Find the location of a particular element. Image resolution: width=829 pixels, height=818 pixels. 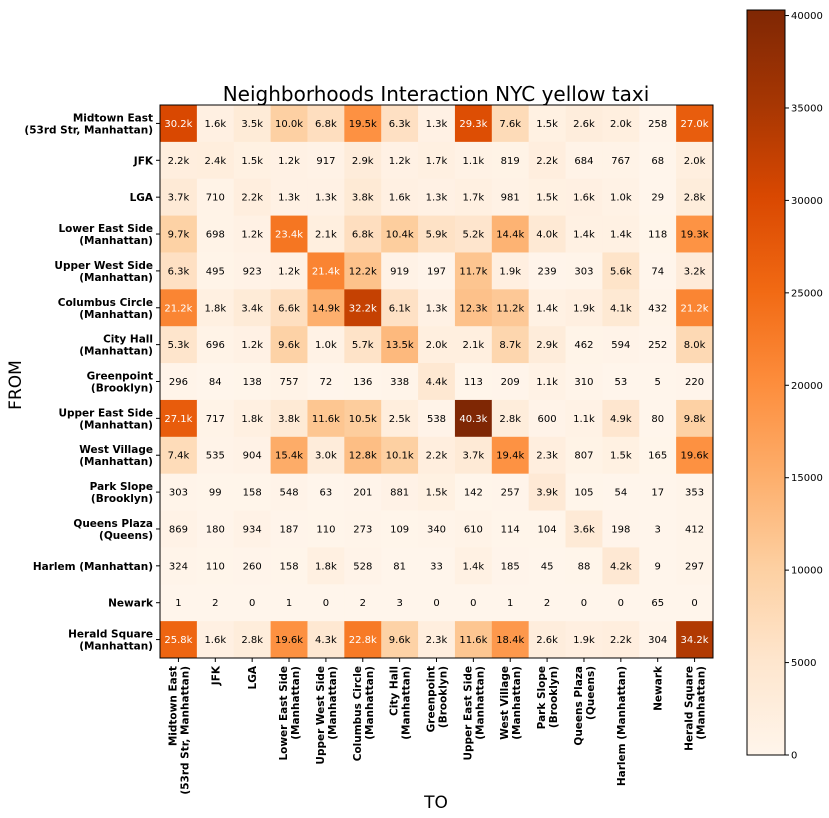

cell-value-label: 2.3k is located at coordinates (437, 640).